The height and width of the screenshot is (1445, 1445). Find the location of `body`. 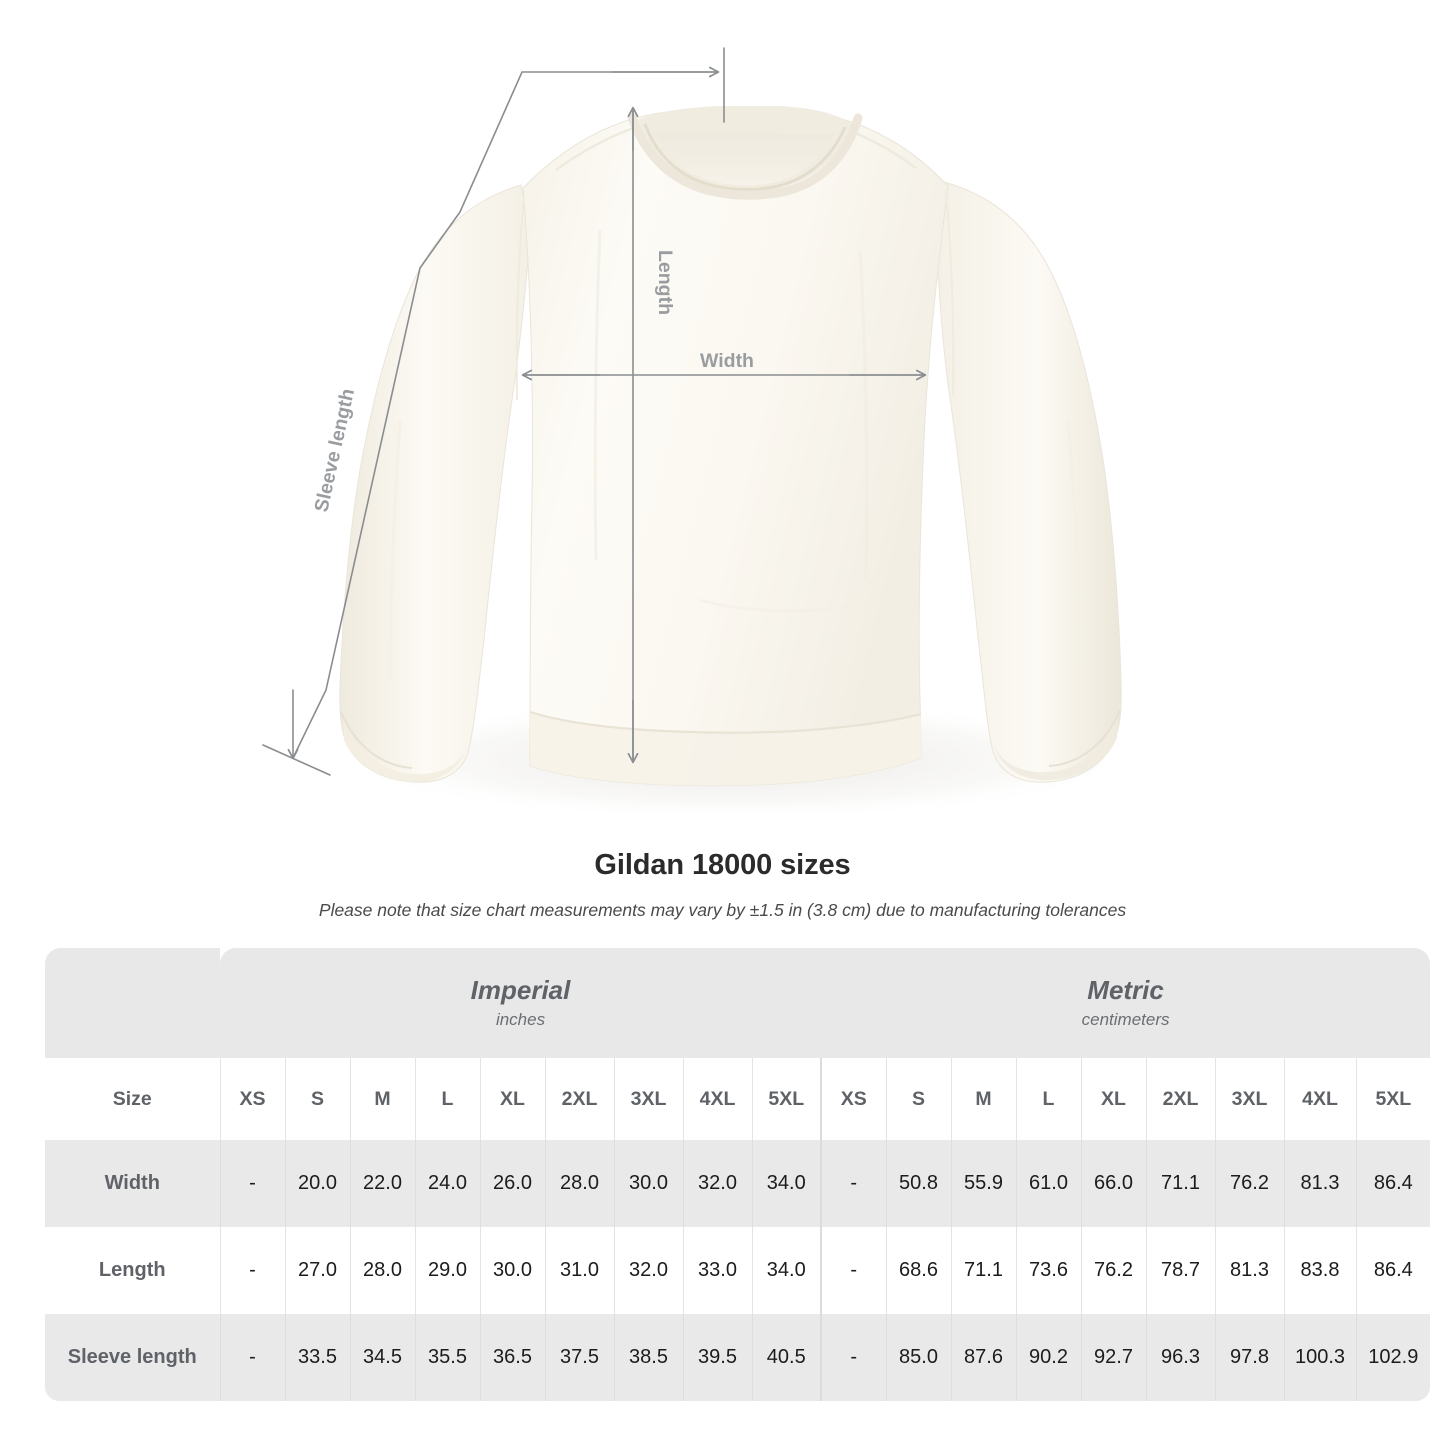

body is located at coordinates (735, 447).